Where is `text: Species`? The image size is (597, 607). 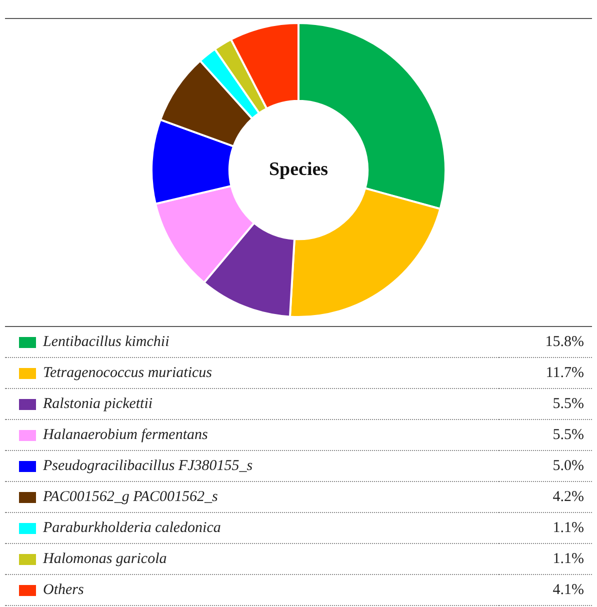
text: Species is located at coordinates (298, 169).